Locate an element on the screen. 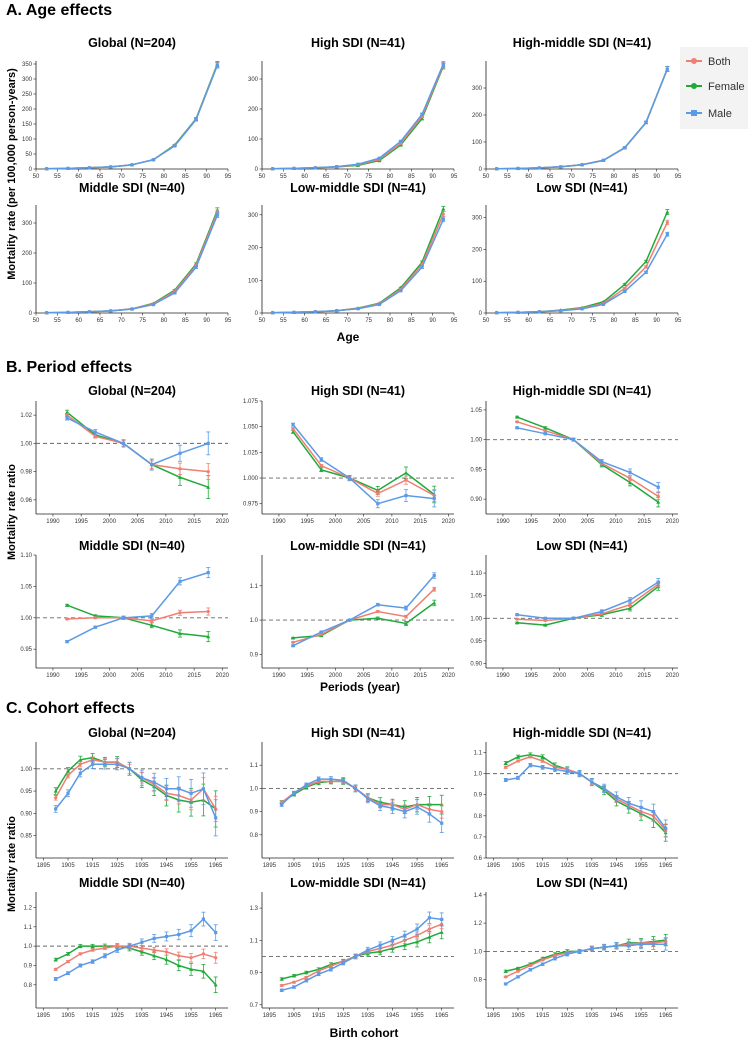 This screenshot has height=1043, width=754. x-tick-label: 55 is located at coordinates (57, 321).